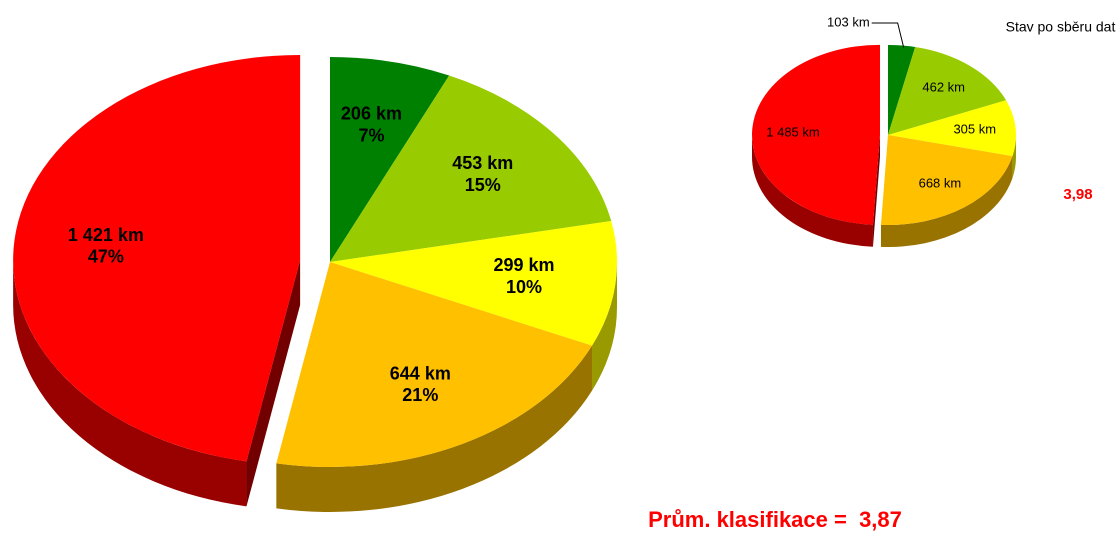 The height and width of the screenshot is (538, 1120). Describe the element at coordinates (523, 265) in the screenshot. I see `data-label: 299 km` at that location.